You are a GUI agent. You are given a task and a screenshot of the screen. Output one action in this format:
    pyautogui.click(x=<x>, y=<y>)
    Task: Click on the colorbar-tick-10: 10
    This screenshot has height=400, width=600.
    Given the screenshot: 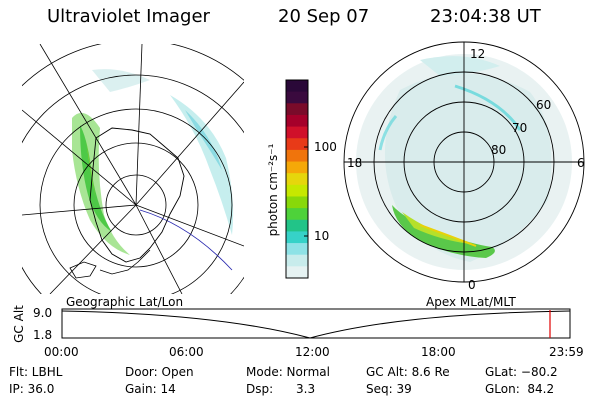 What is the action you would take?
    pyautogui.click(x=322, y=236)
    